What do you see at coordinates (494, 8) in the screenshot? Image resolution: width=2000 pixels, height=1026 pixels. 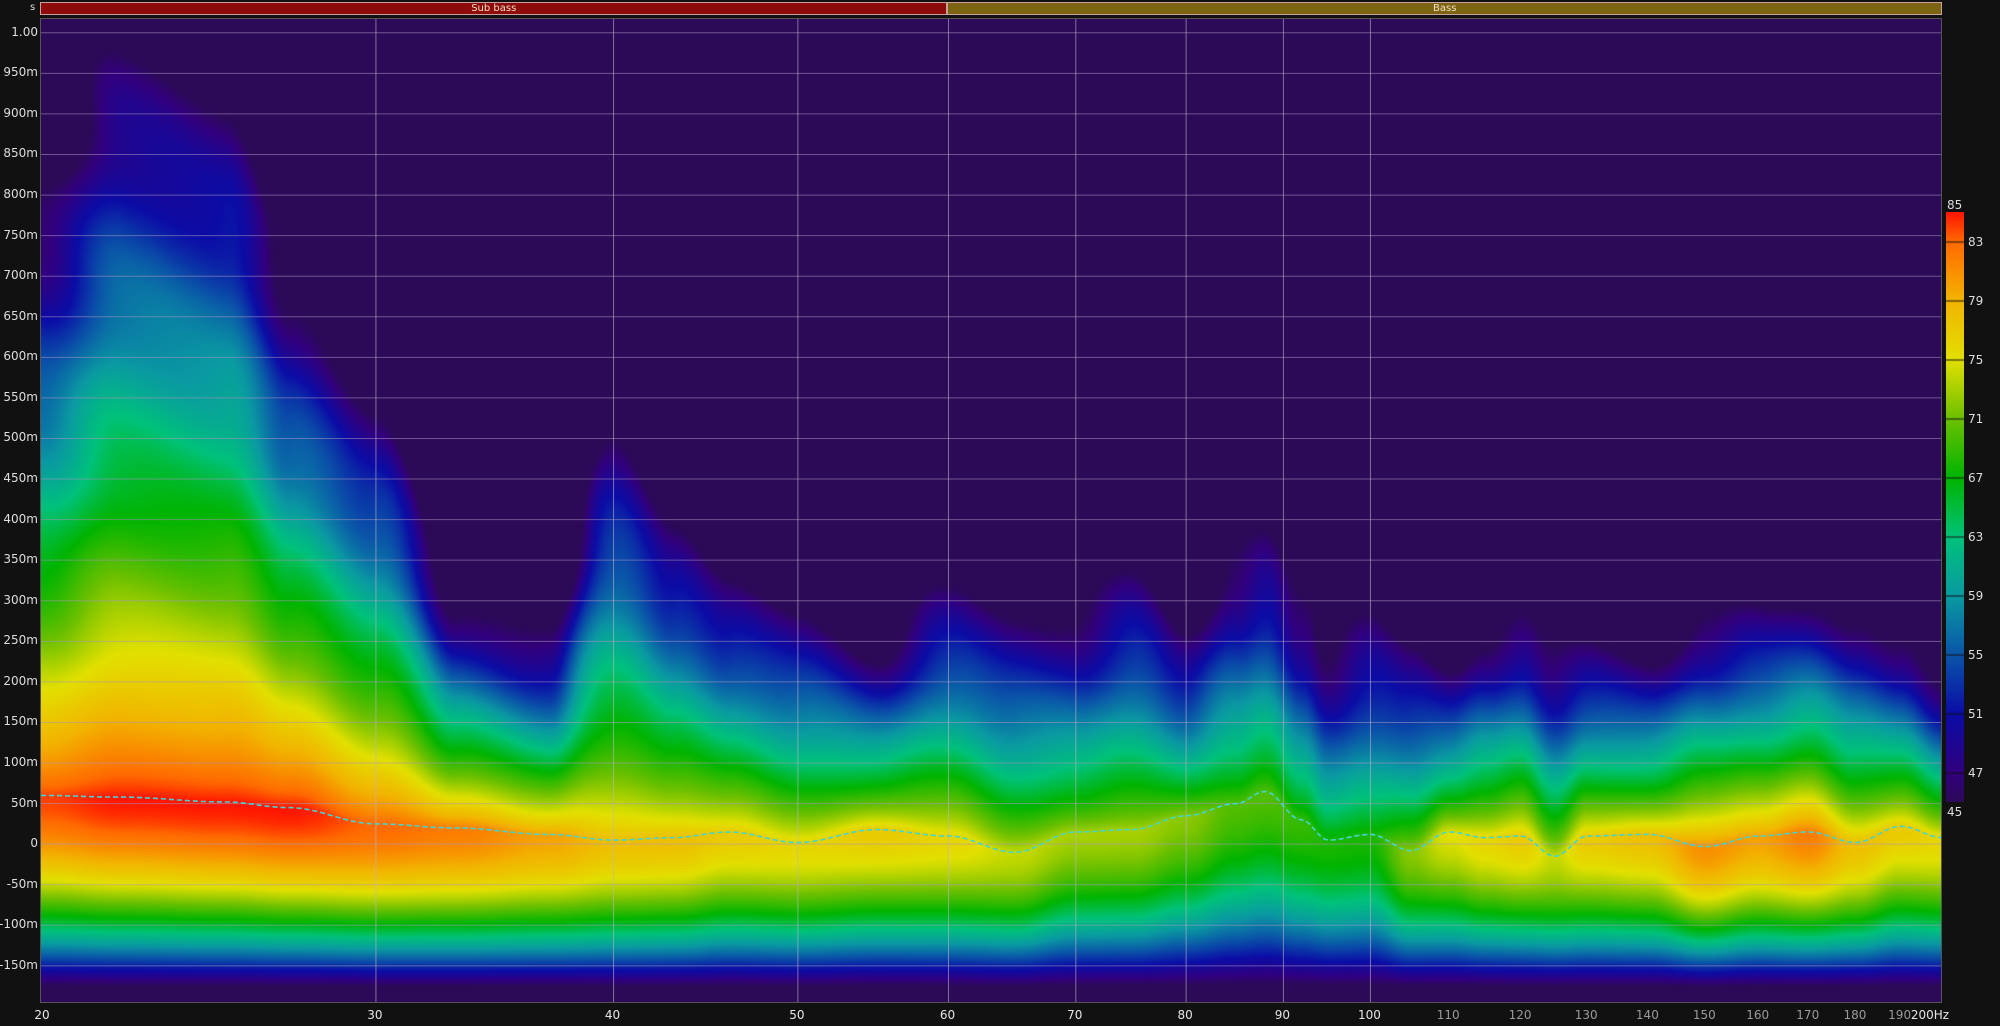 I see `band-sub-bass: Sub bass` at bounding box center [494, 8].